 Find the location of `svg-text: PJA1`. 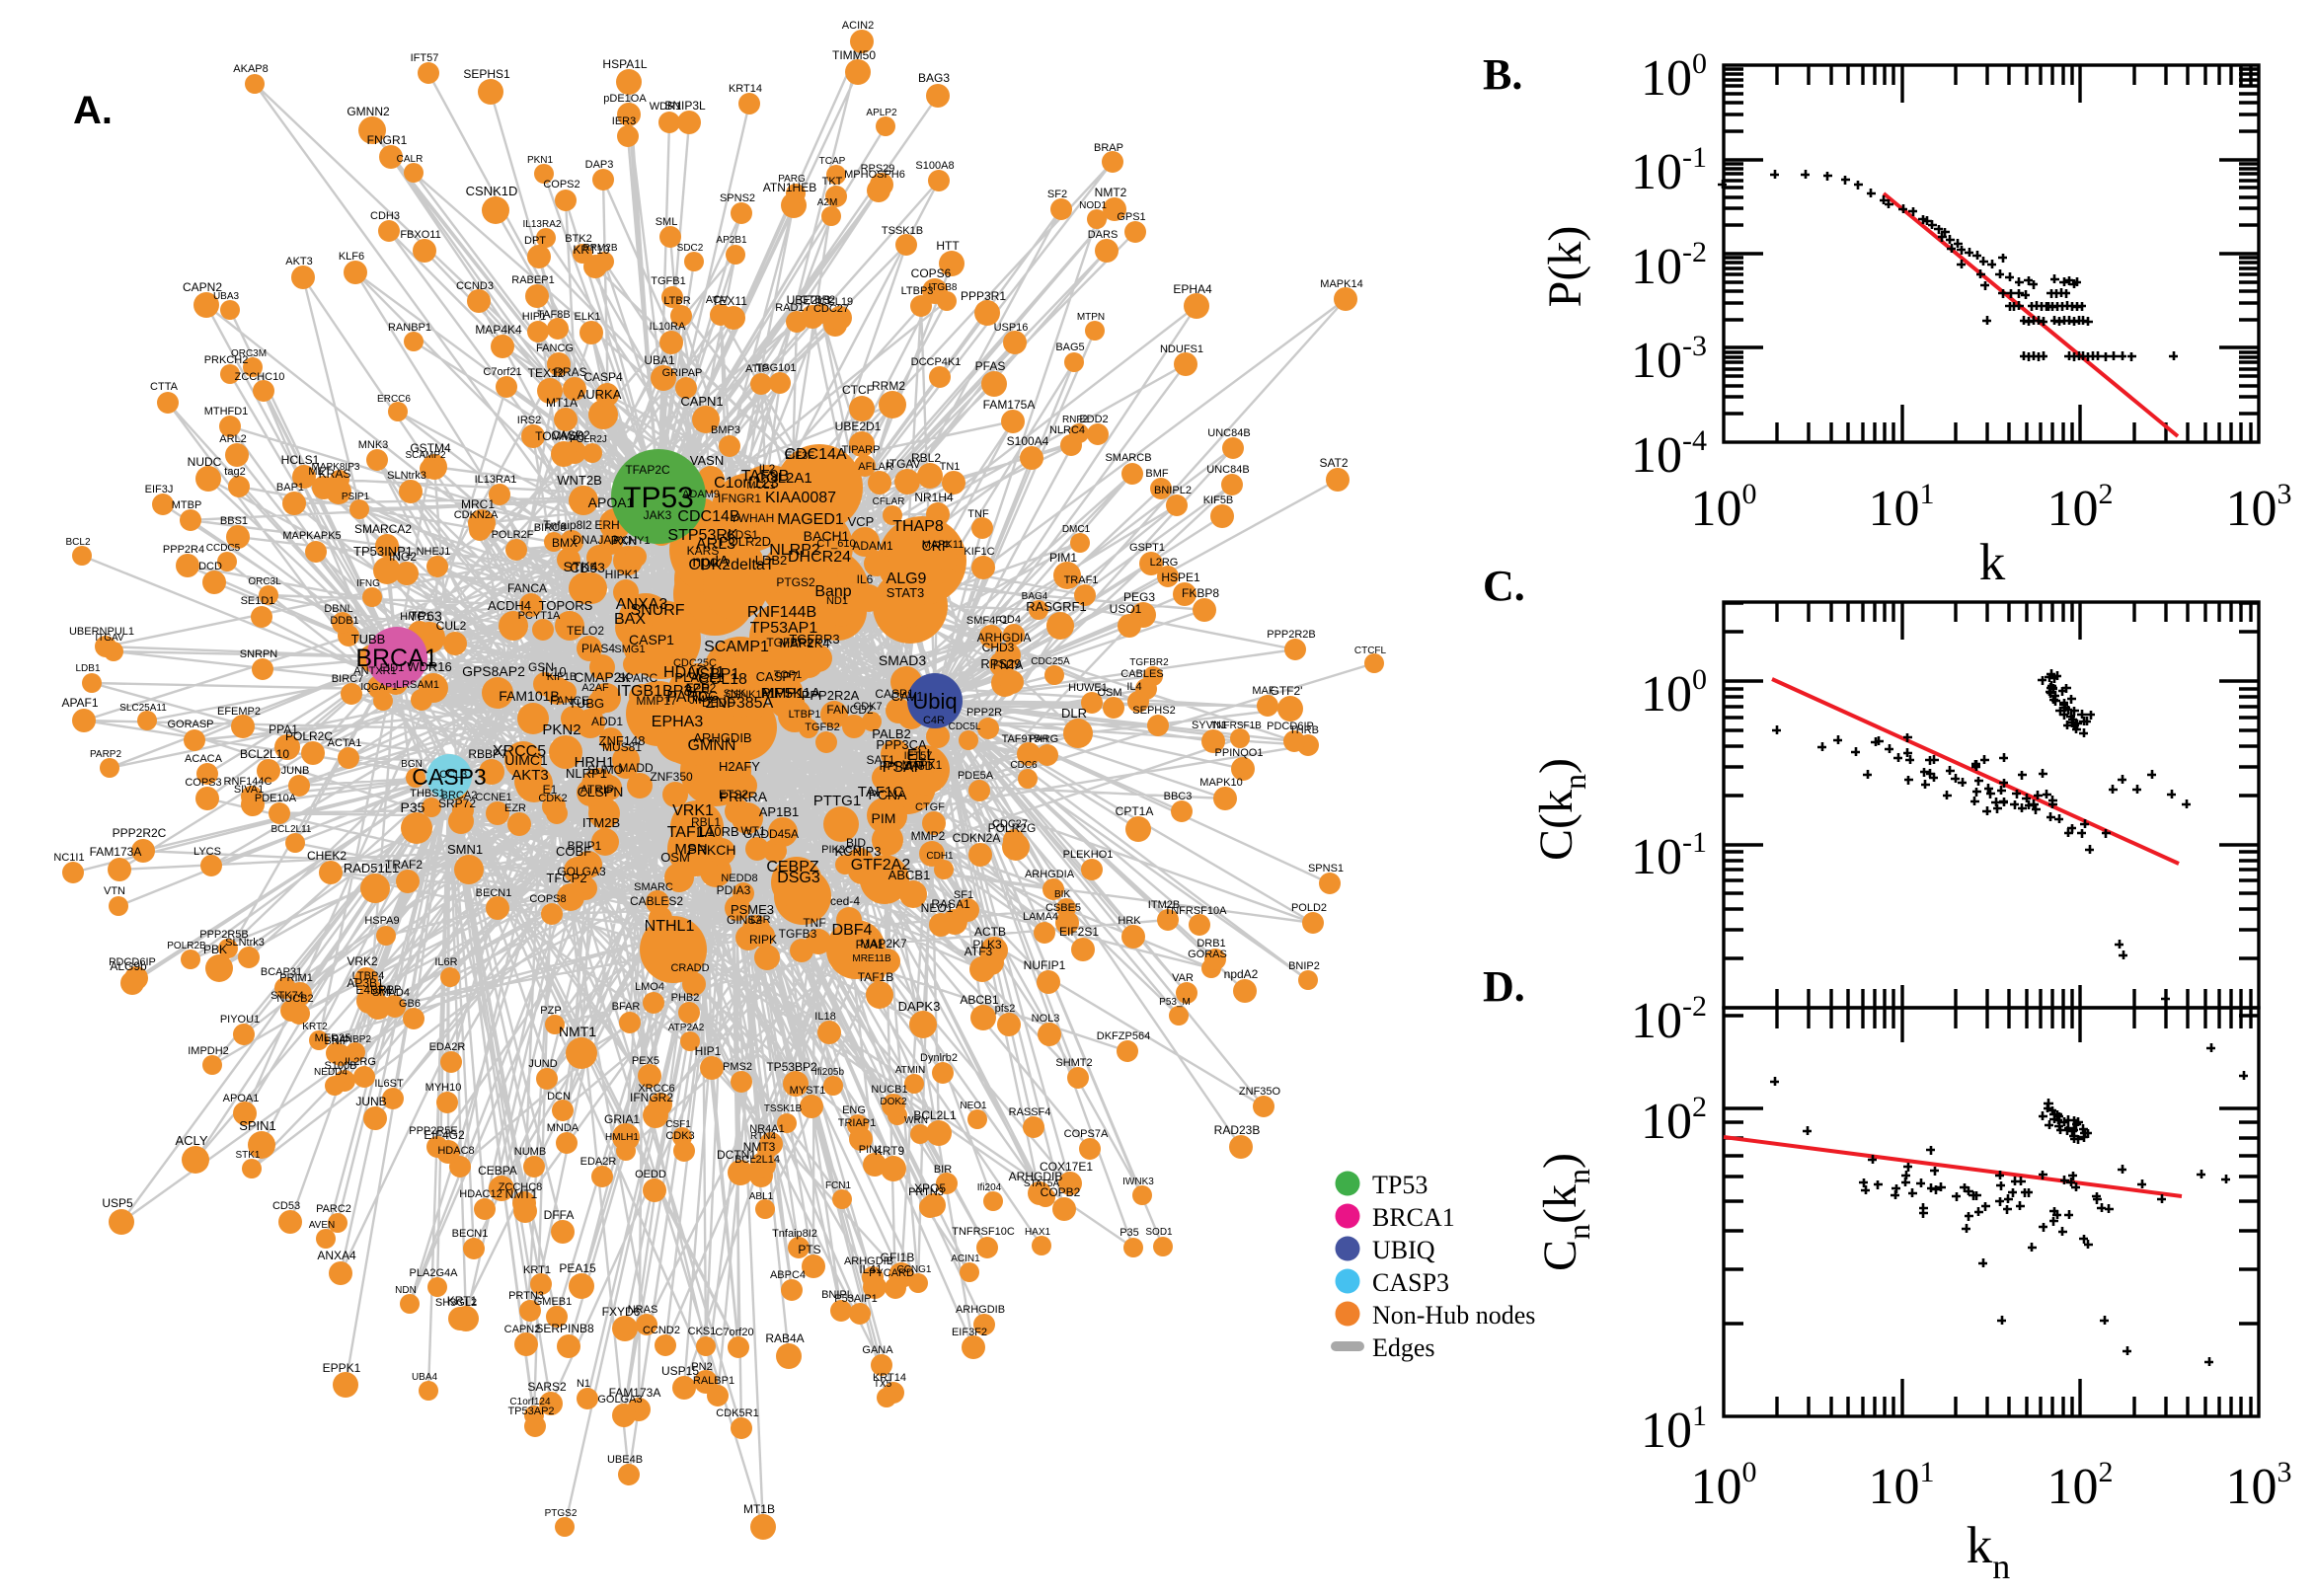

svg-text: PJA1 is located at coordinates (871, 944).